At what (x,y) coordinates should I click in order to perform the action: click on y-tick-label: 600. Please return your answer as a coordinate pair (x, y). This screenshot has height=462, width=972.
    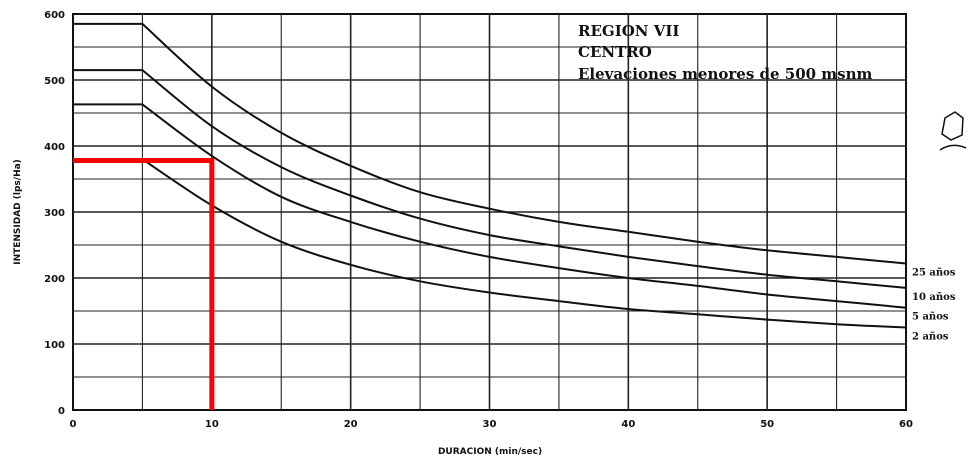
    Looking at the image, I should click on (54, 15).